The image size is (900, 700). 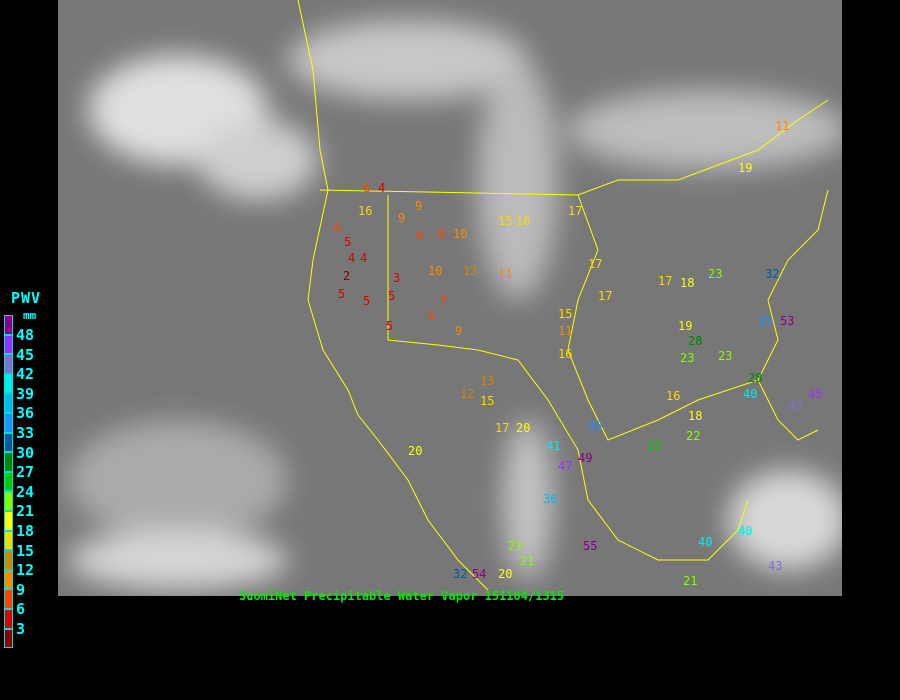 I want to click on station-pwv-value: 41, so click(x=553, y=446).